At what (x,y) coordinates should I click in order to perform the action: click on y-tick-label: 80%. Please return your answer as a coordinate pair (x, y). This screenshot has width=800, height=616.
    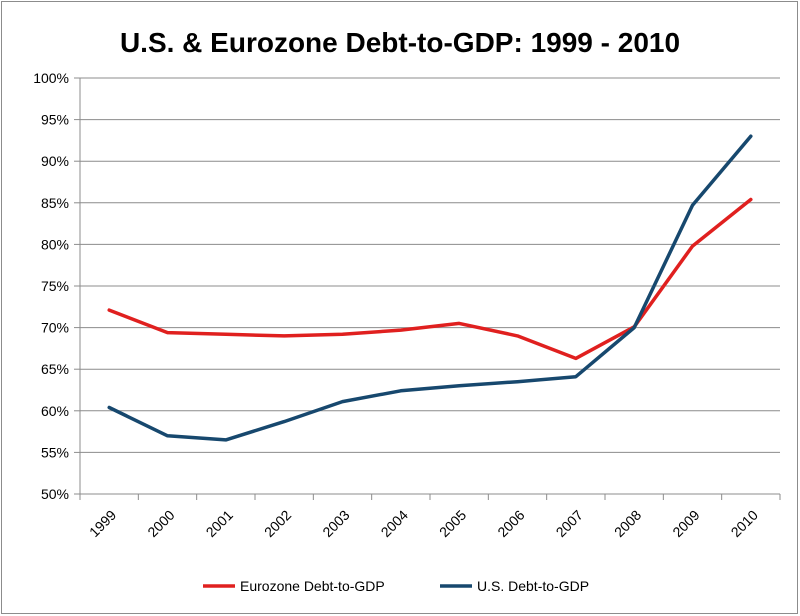
    Looking at the image, I should click on (55, 244).